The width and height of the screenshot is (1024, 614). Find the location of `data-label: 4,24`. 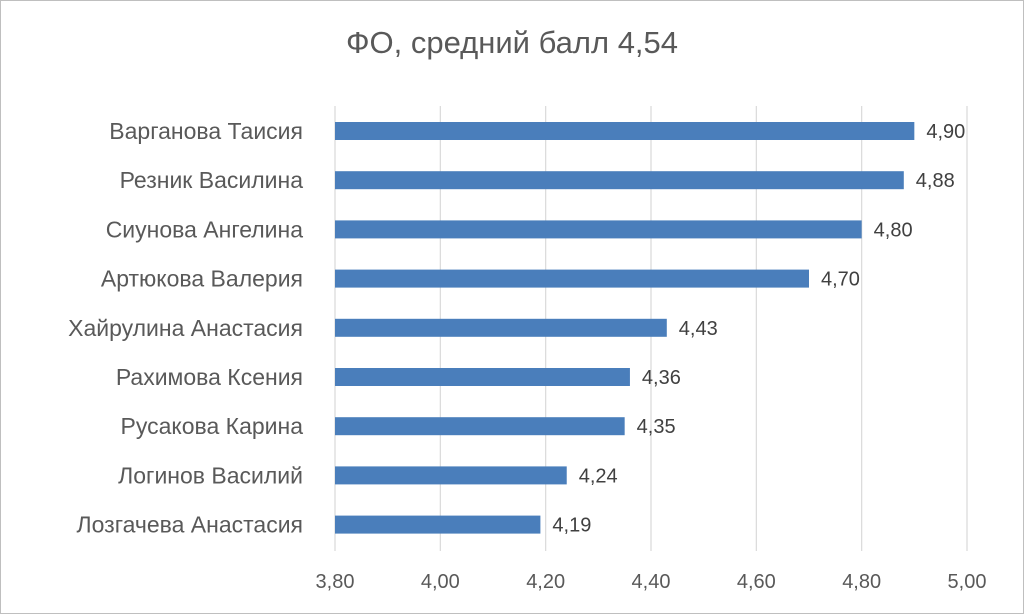

data-label: 4,24 is located at coordinates (598, 476).